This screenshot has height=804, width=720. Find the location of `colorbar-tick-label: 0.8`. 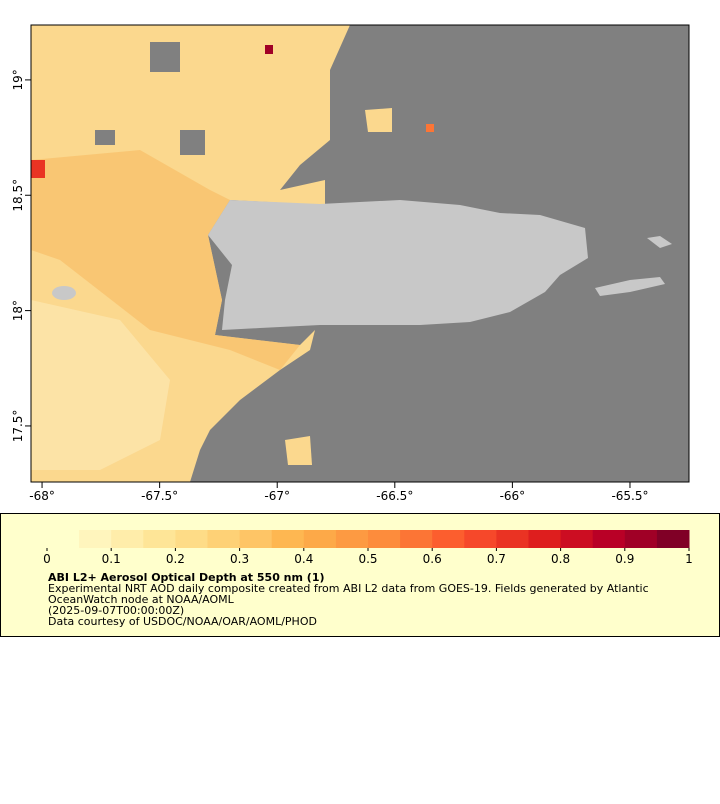

colorbar-tick-label: 0.8 is located at coordinates (560, 559).